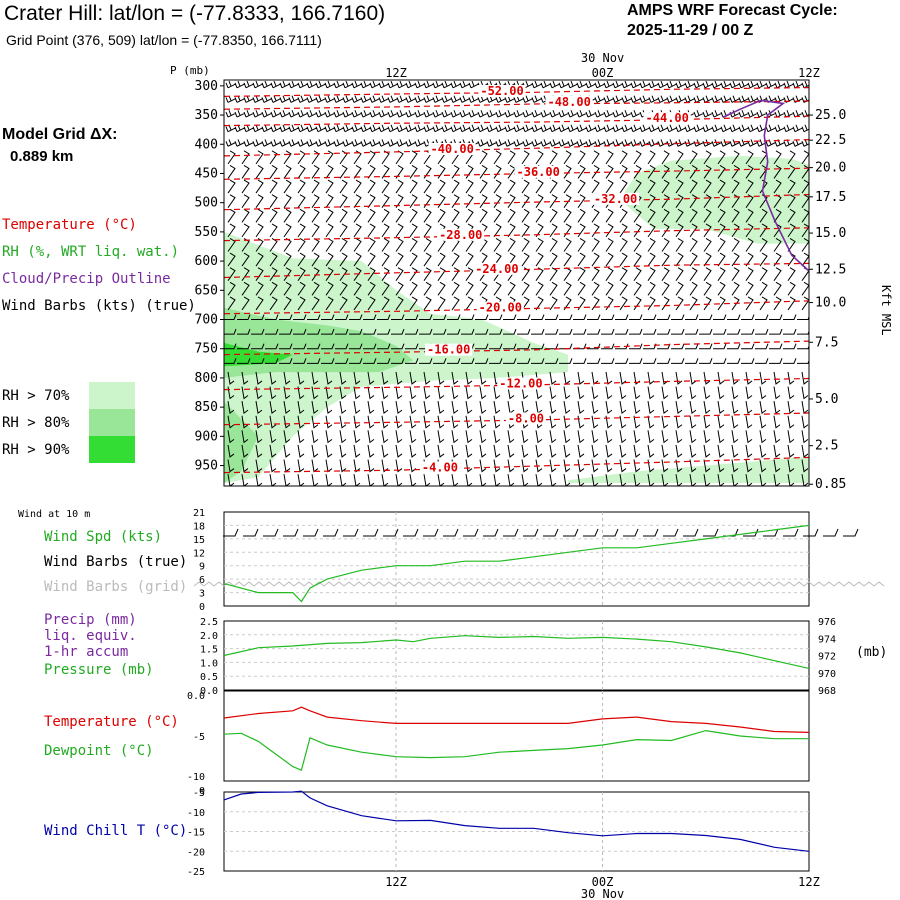 Image resolution: width=900 pixels, height=900 pixels. I want to click on height-tick-label: 15.0, so click(830, 233).